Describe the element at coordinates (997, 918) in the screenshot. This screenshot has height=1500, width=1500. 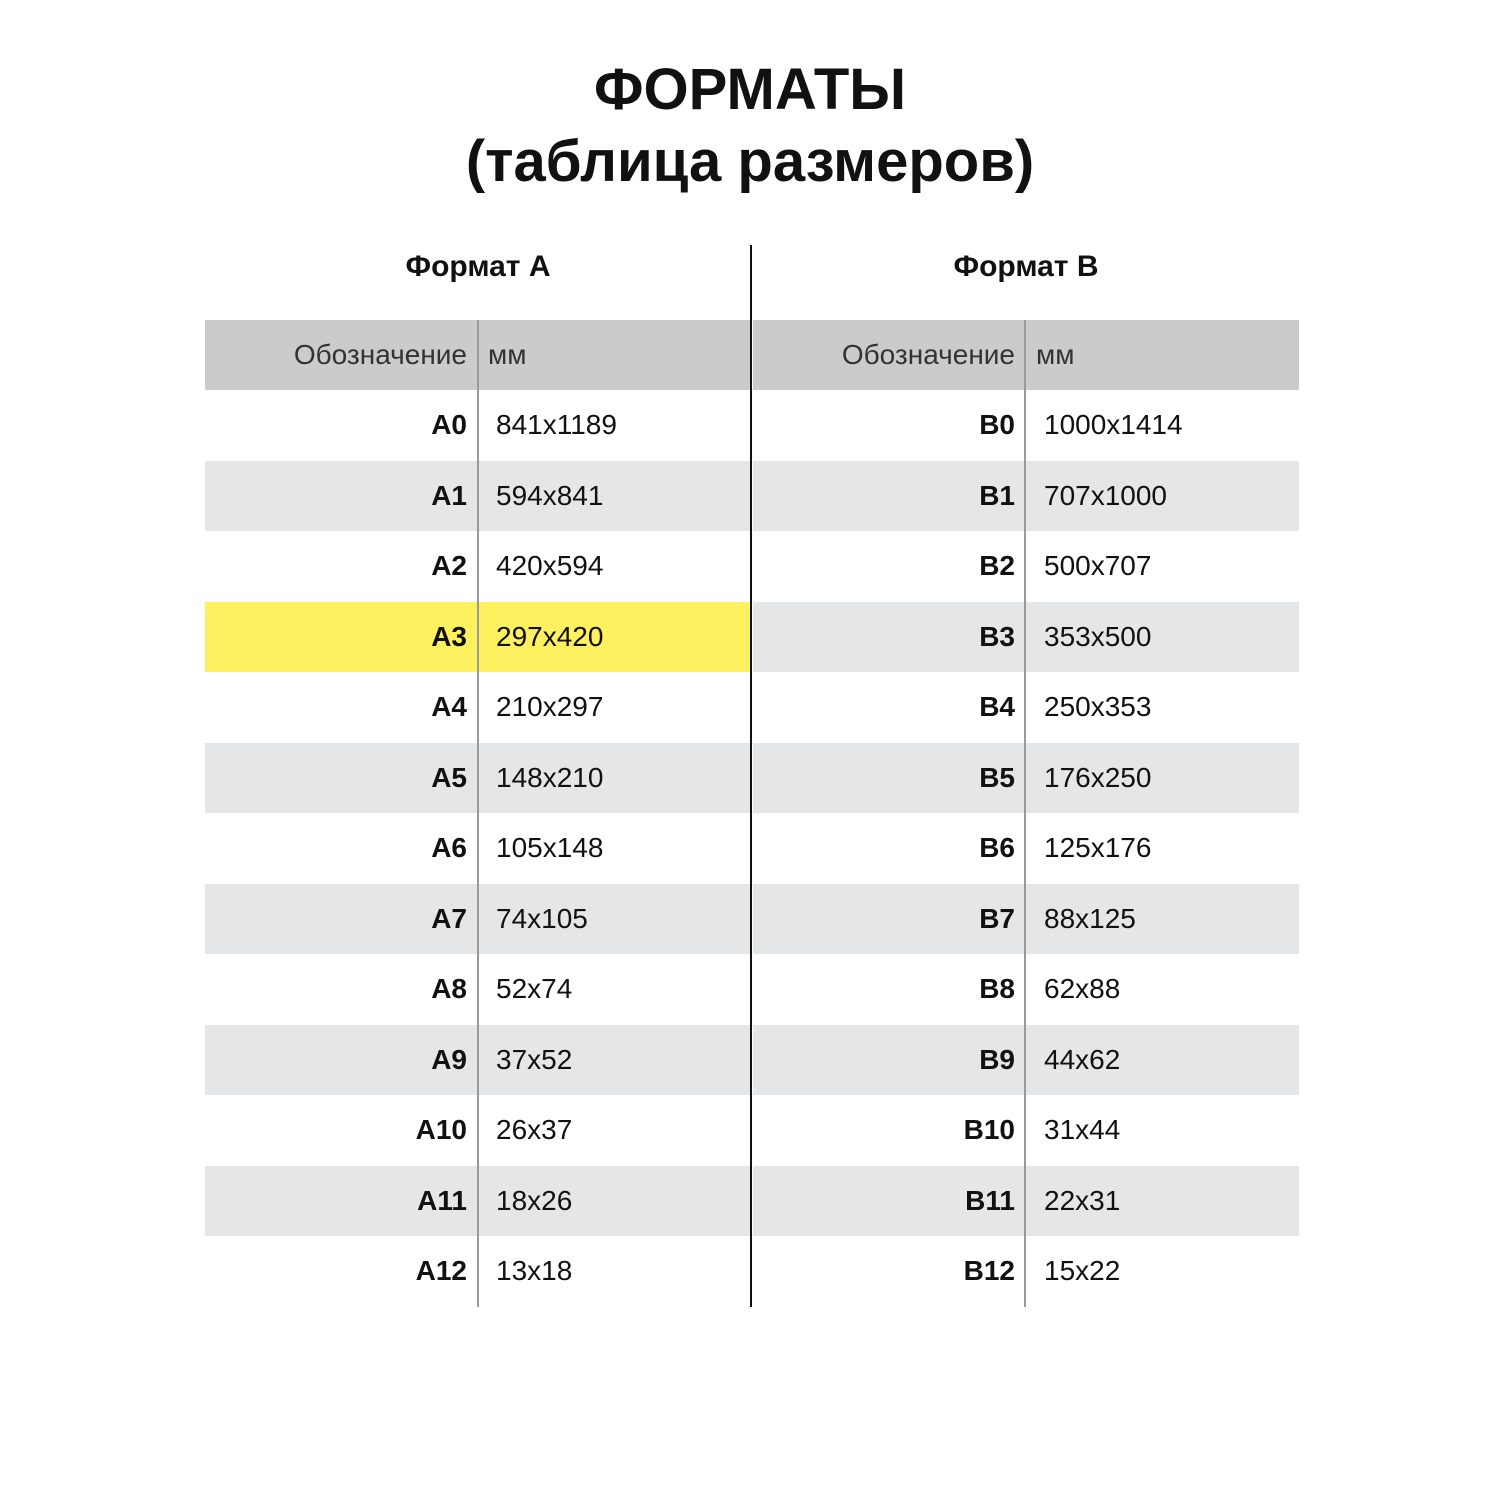
I see `format-code: B7` at that location.